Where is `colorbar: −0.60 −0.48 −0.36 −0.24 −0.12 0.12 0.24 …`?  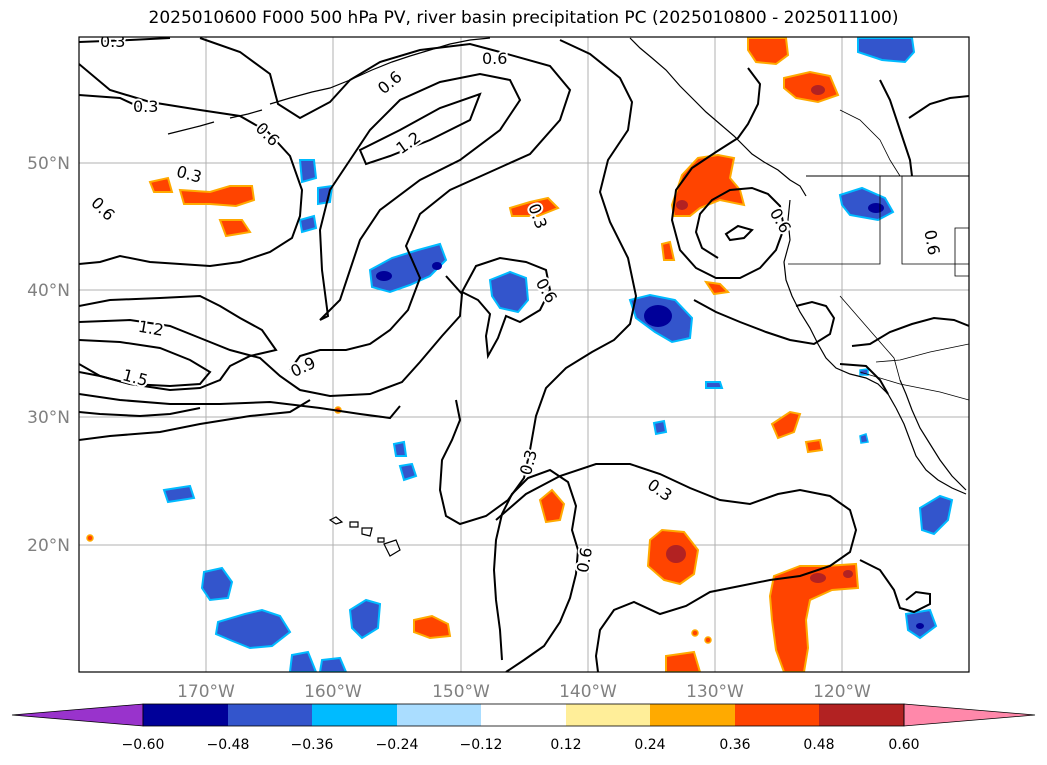
colorbar: −0.60 −0.48 −0.36 −0.24 −0.12 0.12 0.24 … is located at coordinates (523, 728).